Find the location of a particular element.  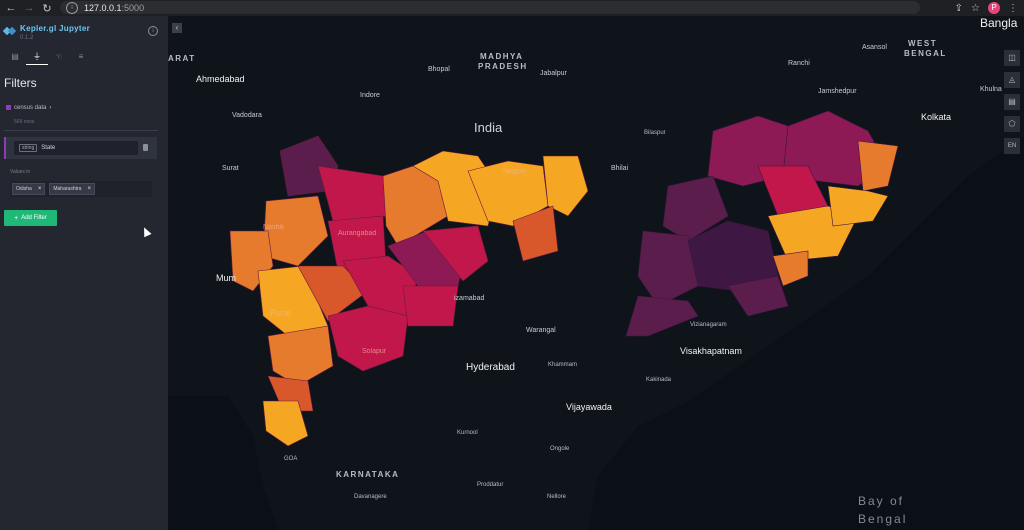

menu-kebab-icon: ⋮ is located at coordinates (1013, 8).